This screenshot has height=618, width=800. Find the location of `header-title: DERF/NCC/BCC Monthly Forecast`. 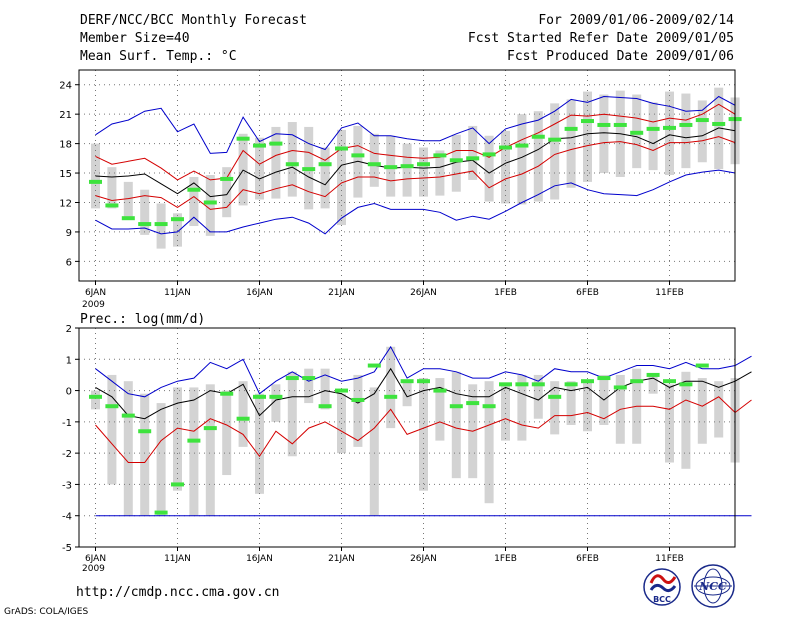

header-title: DERF/NCC/BCC Monthly Forecast is located at coordinates (193, 20).